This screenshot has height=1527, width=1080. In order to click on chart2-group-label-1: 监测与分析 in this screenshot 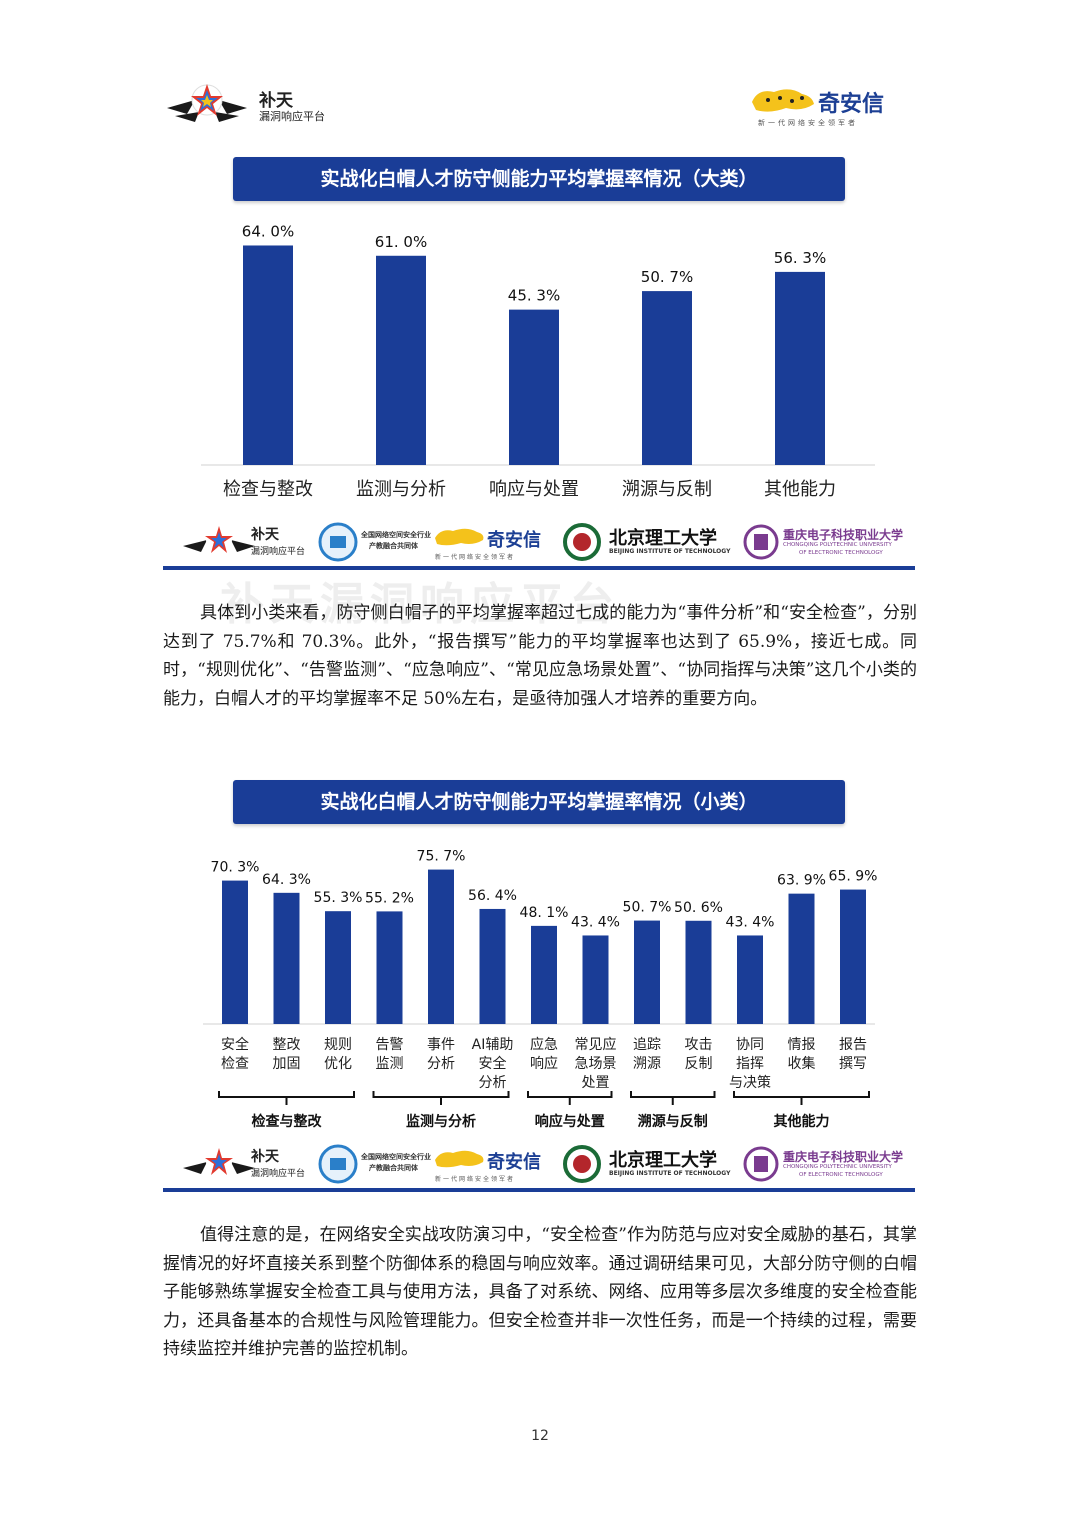, I will do `click(441, 1121)`.